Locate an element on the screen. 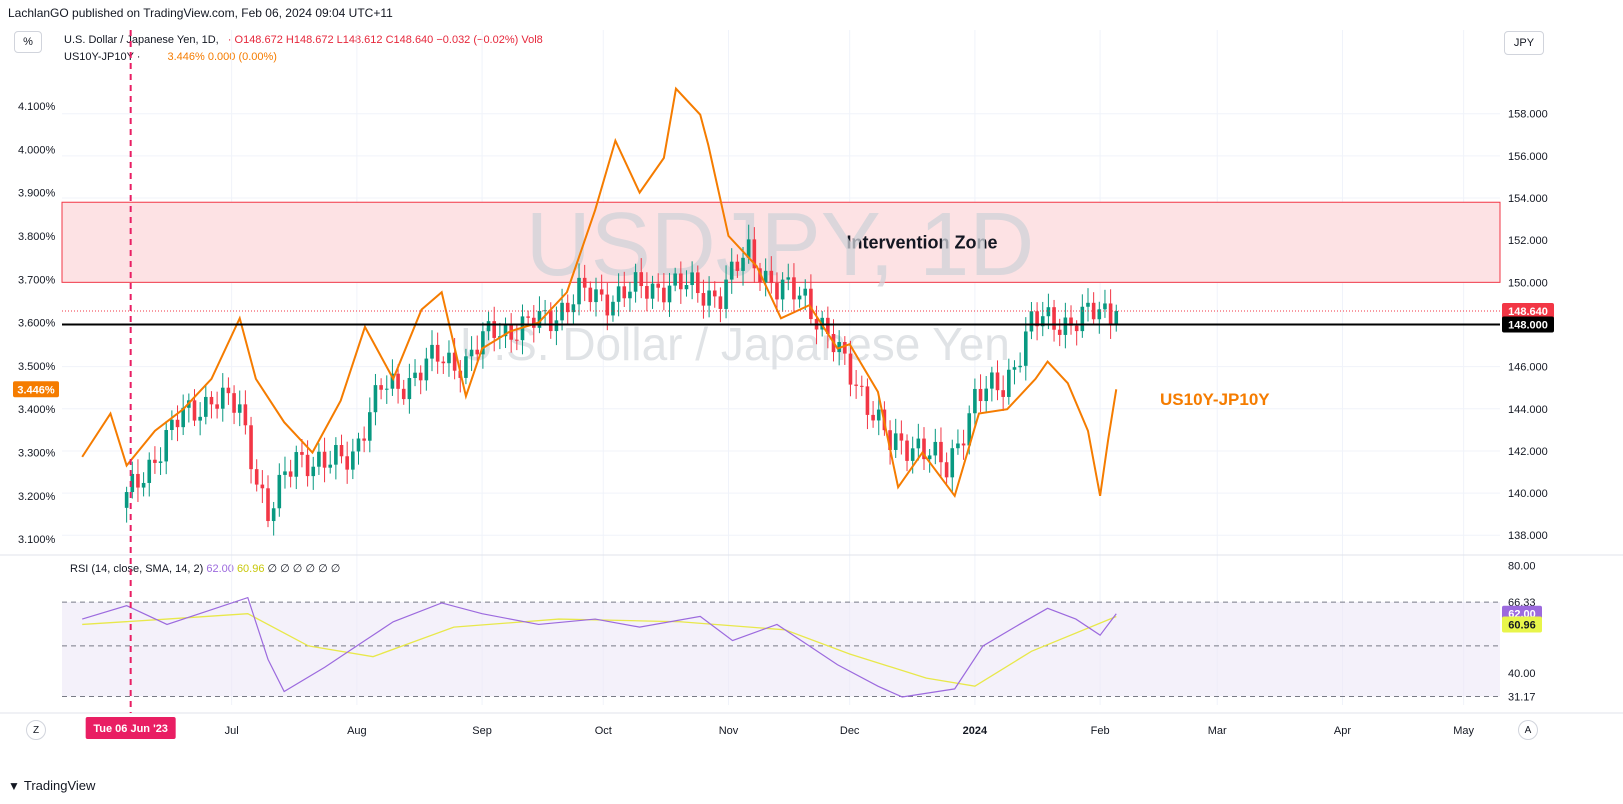  rsi-last-badge is located at coordinates (1522, 613).